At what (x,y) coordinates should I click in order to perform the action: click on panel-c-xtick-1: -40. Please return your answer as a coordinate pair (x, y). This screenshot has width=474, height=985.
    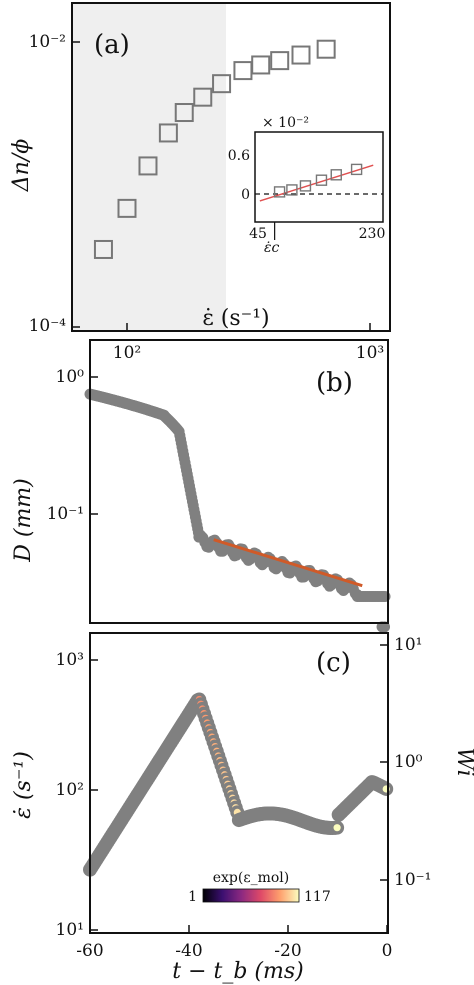
    Looking at the image, I should click on (188, 951).